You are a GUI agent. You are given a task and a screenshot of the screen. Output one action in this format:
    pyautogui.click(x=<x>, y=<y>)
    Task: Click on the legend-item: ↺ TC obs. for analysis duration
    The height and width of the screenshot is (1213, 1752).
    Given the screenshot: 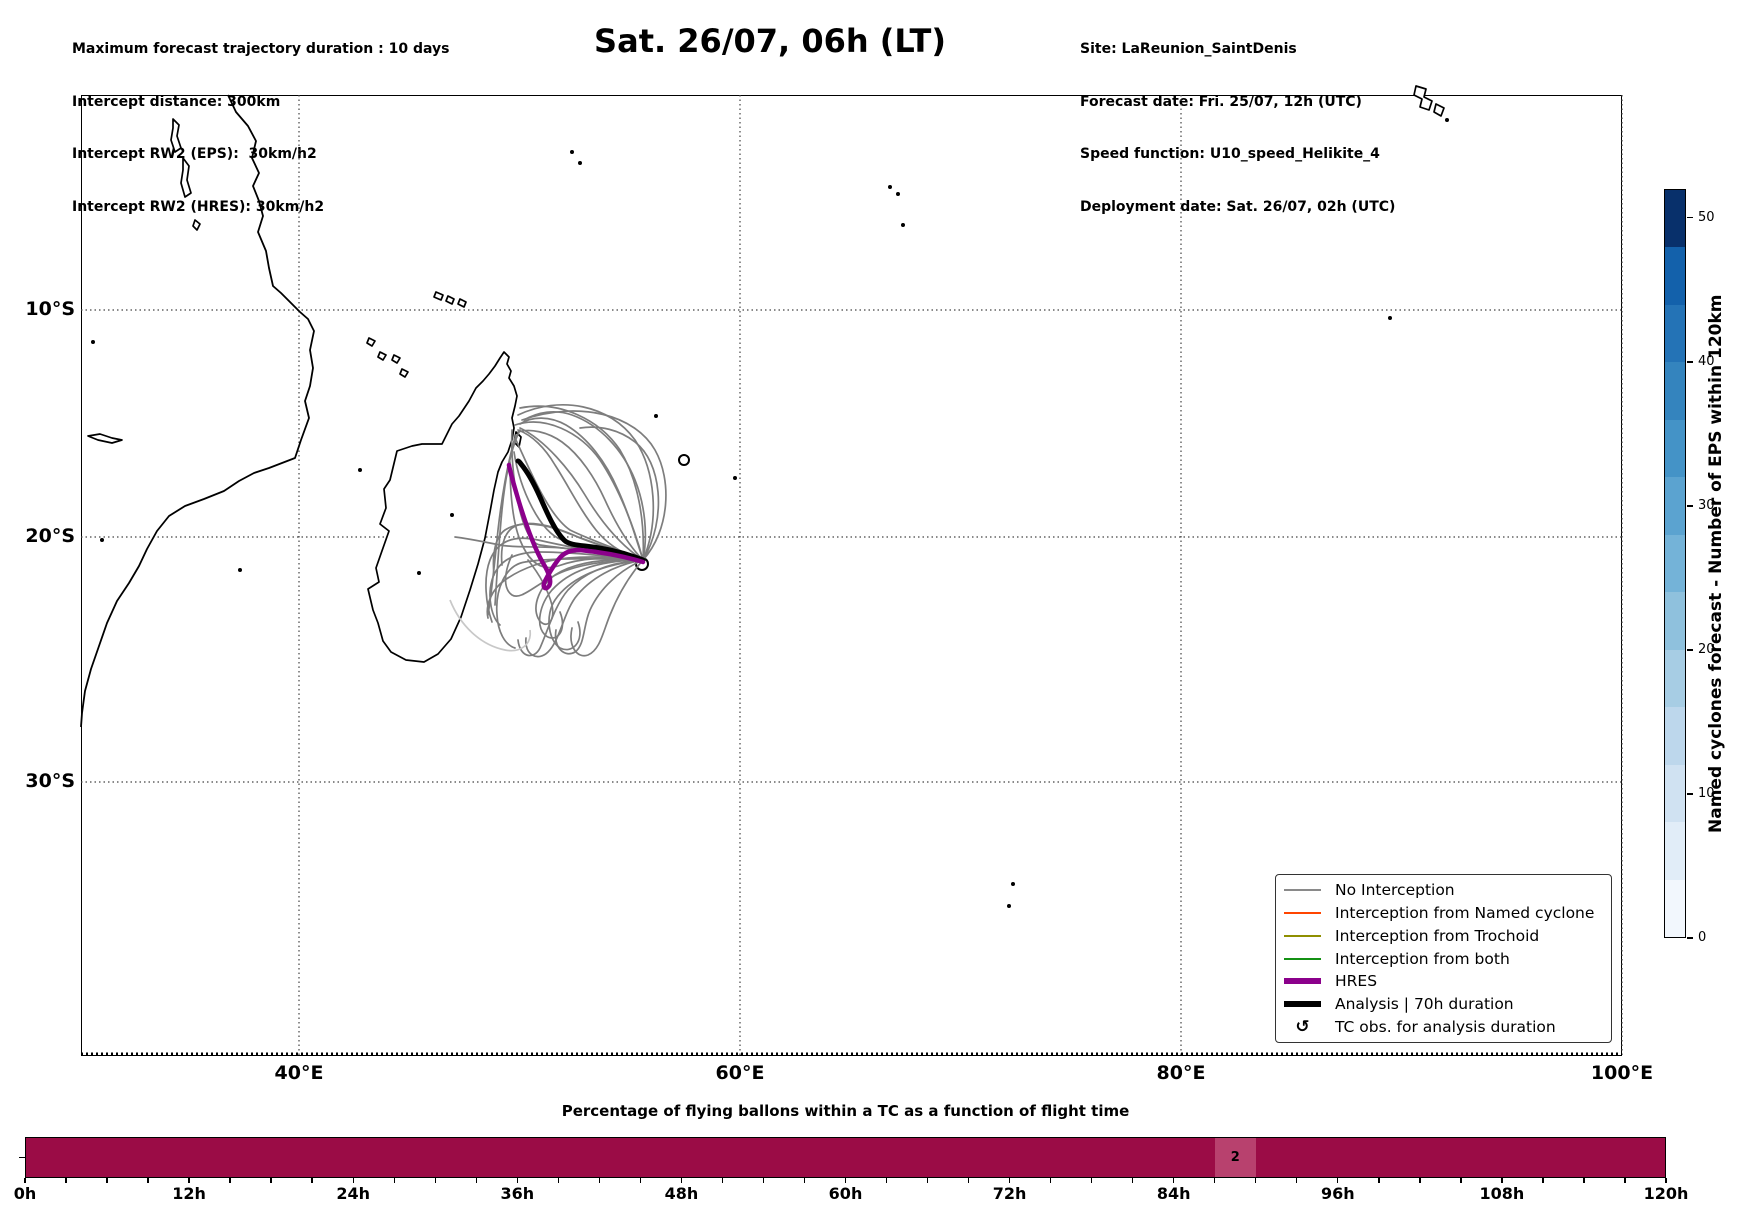 What is the action you would take?
    pyautogui.click(x=1443, y=1027)
    